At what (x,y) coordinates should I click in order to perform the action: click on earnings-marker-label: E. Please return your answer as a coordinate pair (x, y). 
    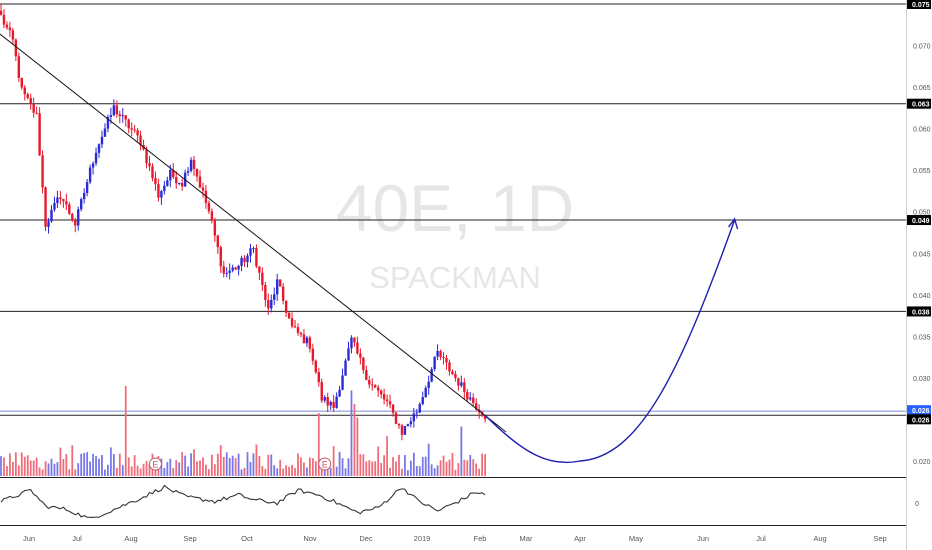
    Looking at the image, I should click on (155, 465).